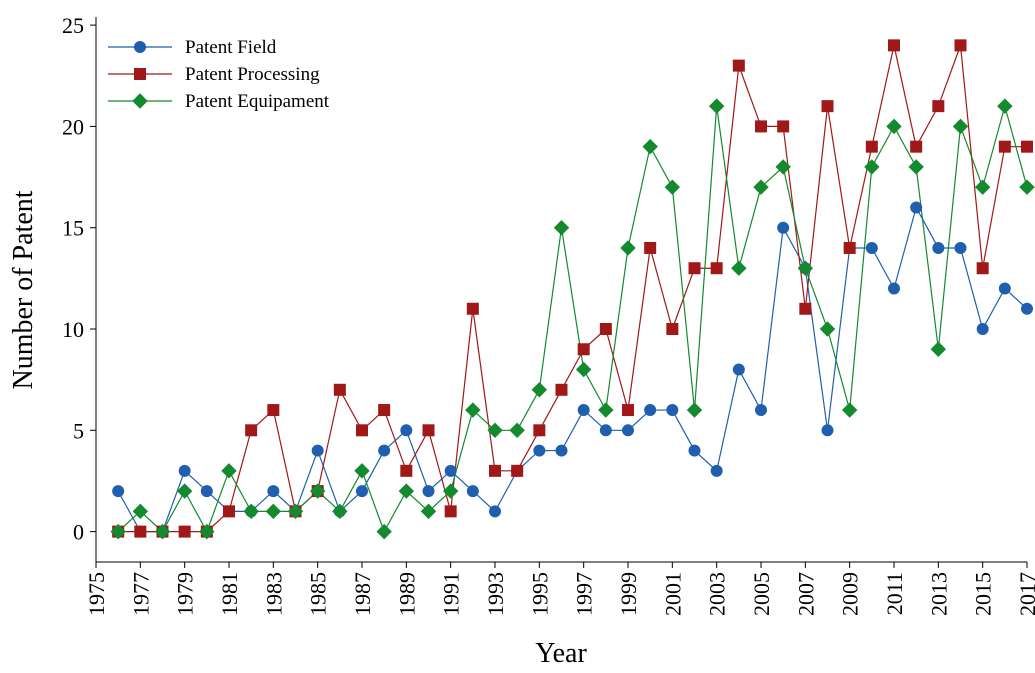  Describe the element at coordinates (894, 593) in the screenshot. I see `x-tick-label: 2011` at that location.